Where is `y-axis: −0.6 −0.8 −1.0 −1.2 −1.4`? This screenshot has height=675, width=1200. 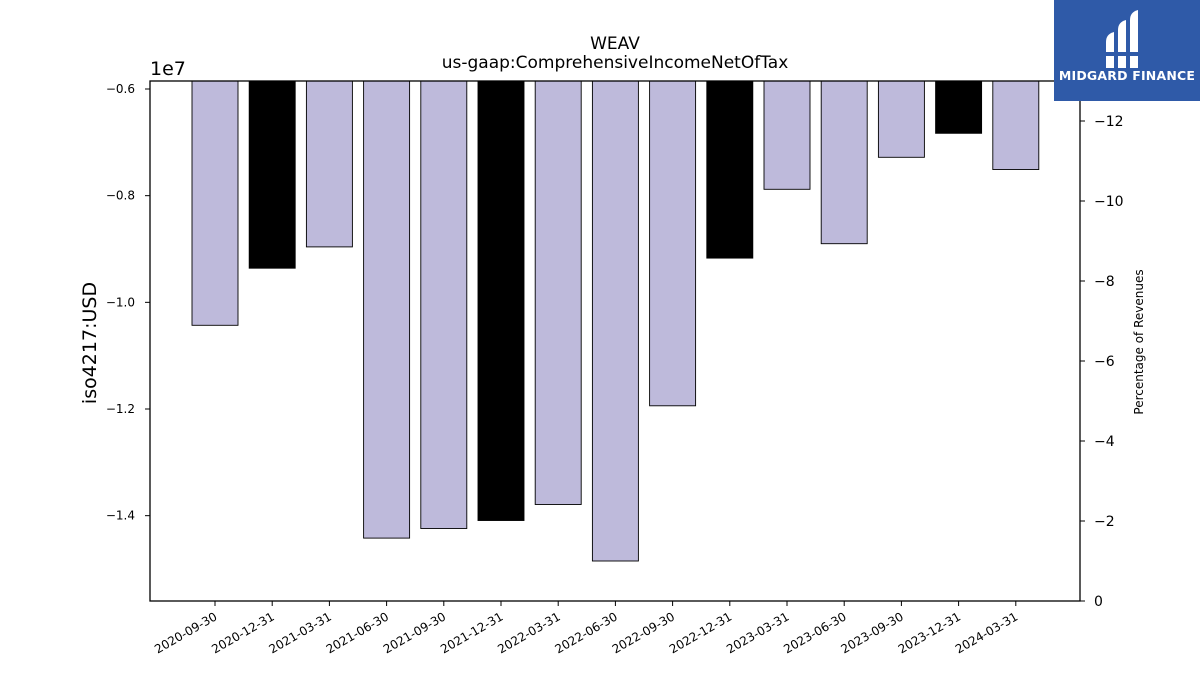
y-axis: −0.6 −0.8 −1.0 −1.2 −1.4 is located at coordinates (128, 302).